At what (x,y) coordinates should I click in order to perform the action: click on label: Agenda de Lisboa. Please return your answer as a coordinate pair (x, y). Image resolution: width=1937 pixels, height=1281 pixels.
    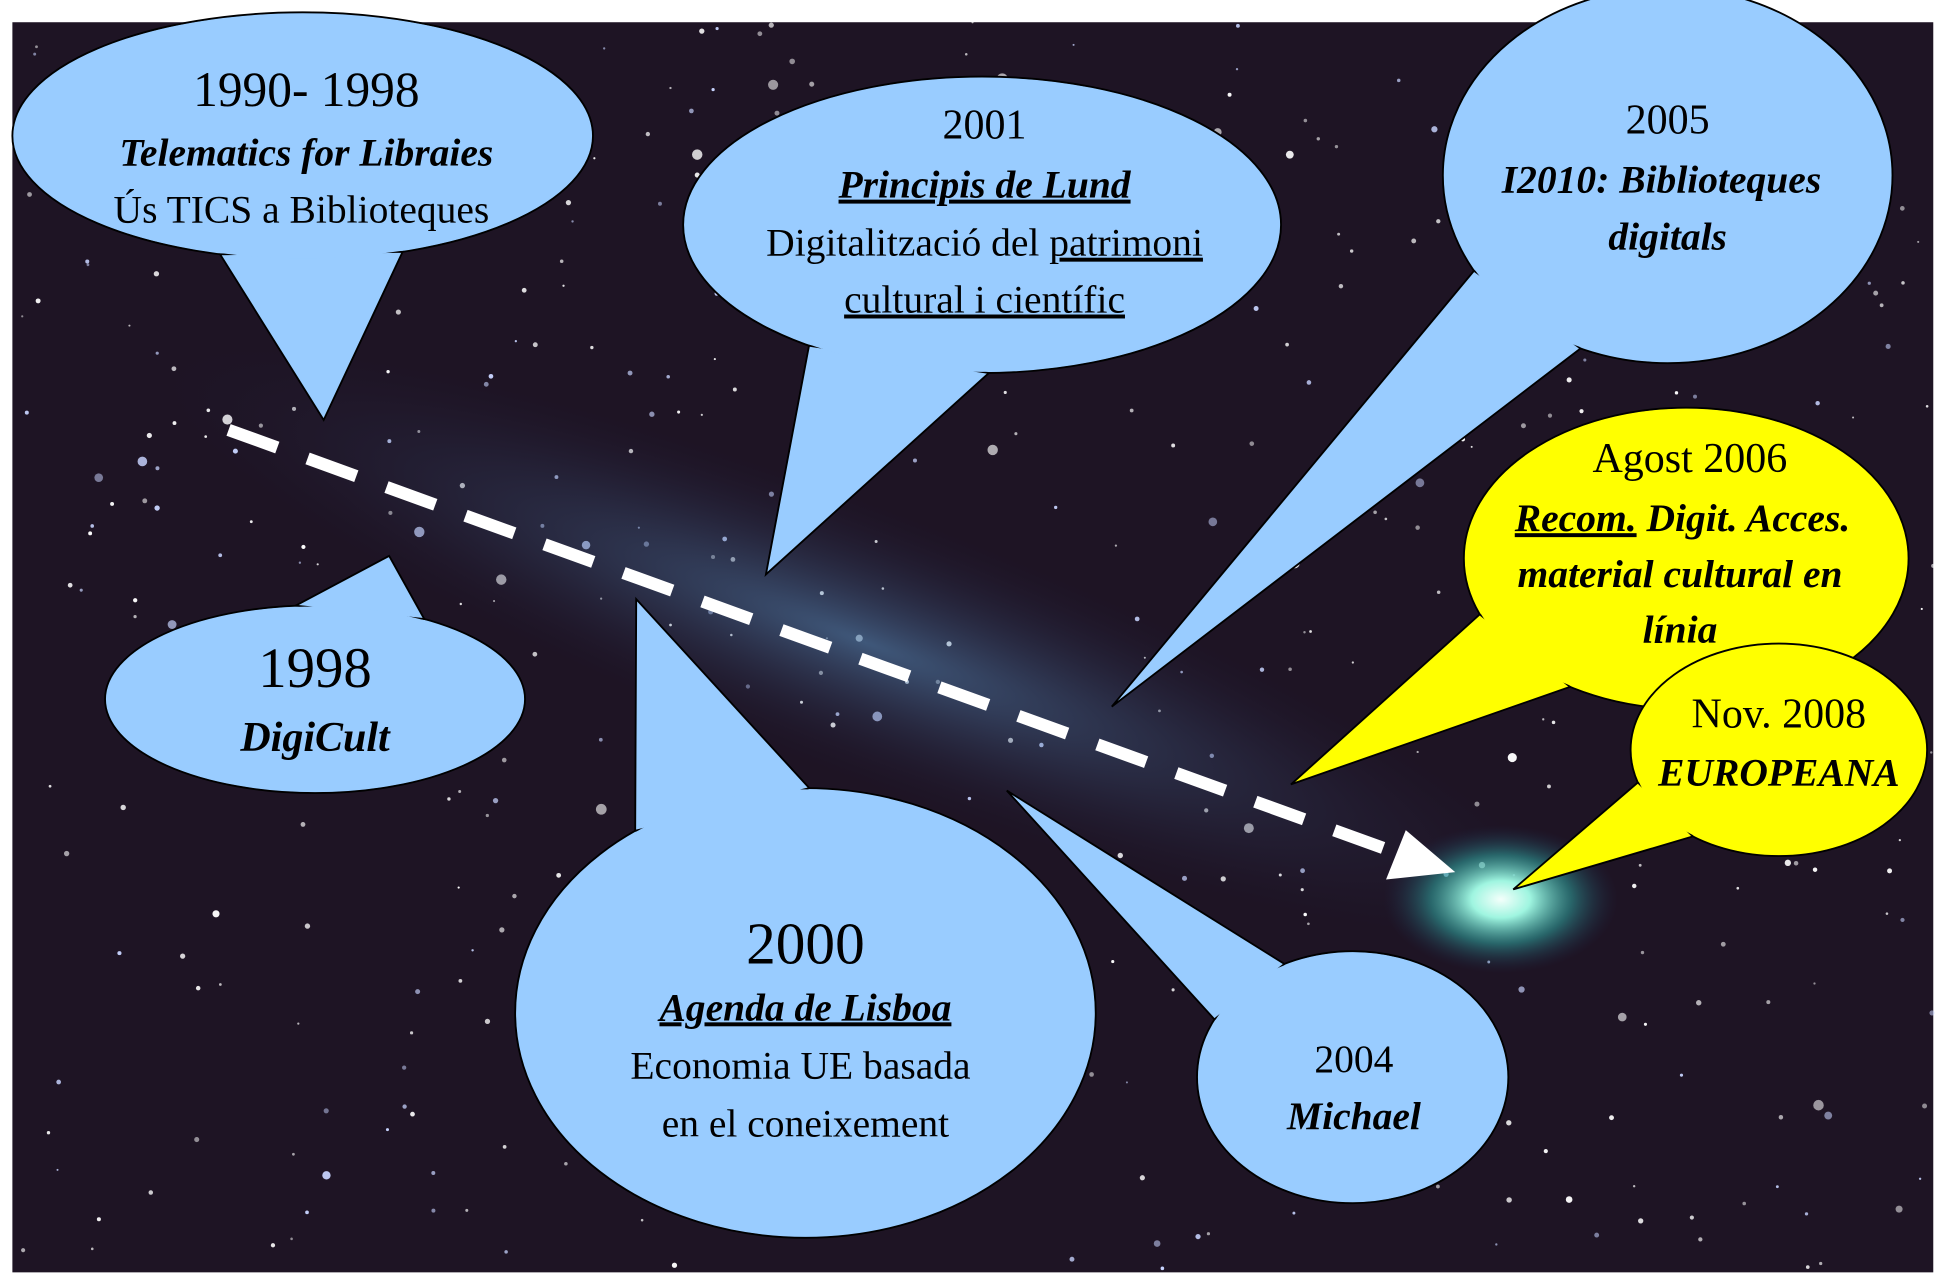
    Looking at the image, I should click on (803, 1007).